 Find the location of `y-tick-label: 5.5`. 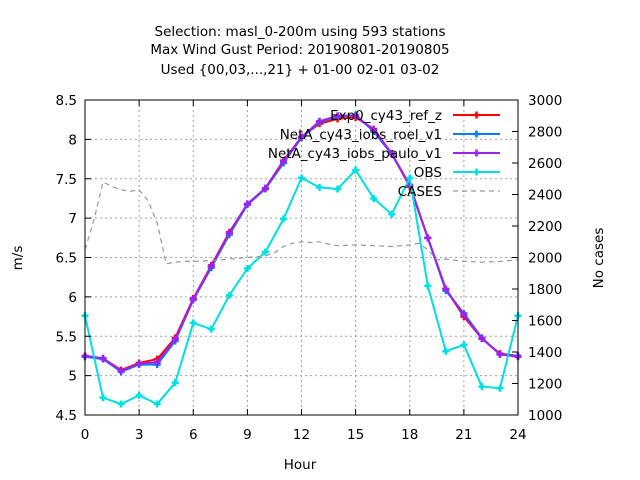

y-tick-label: 5.5 is located at coordinates (66, 337).